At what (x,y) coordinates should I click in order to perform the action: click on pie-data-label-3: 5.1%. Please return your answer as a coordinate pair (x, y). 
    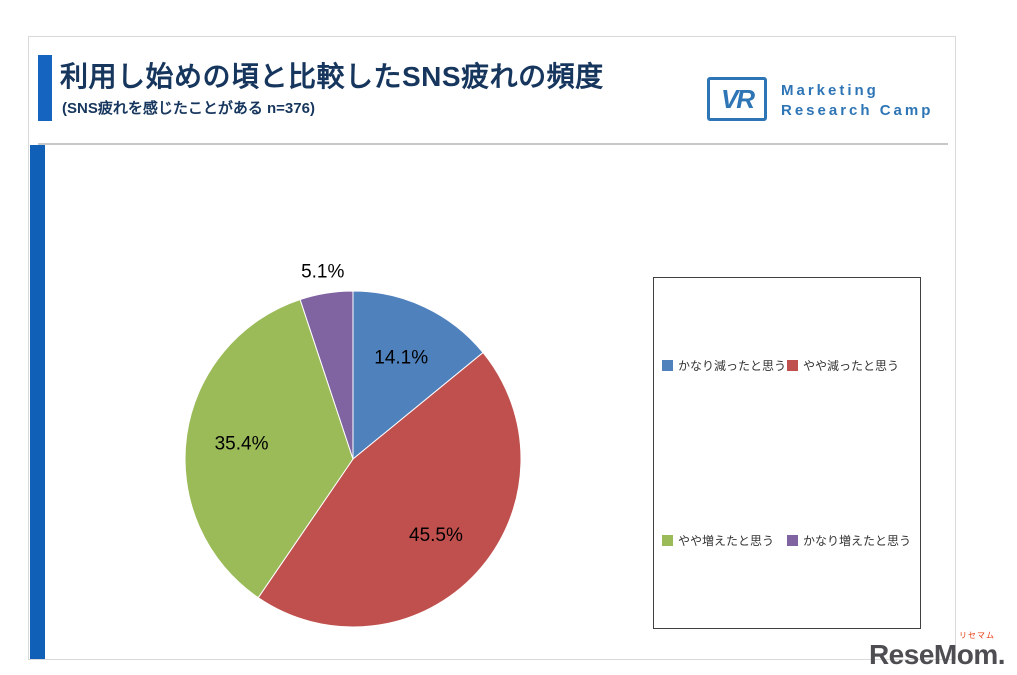
    Looking at the image, I should click on (322, 272).